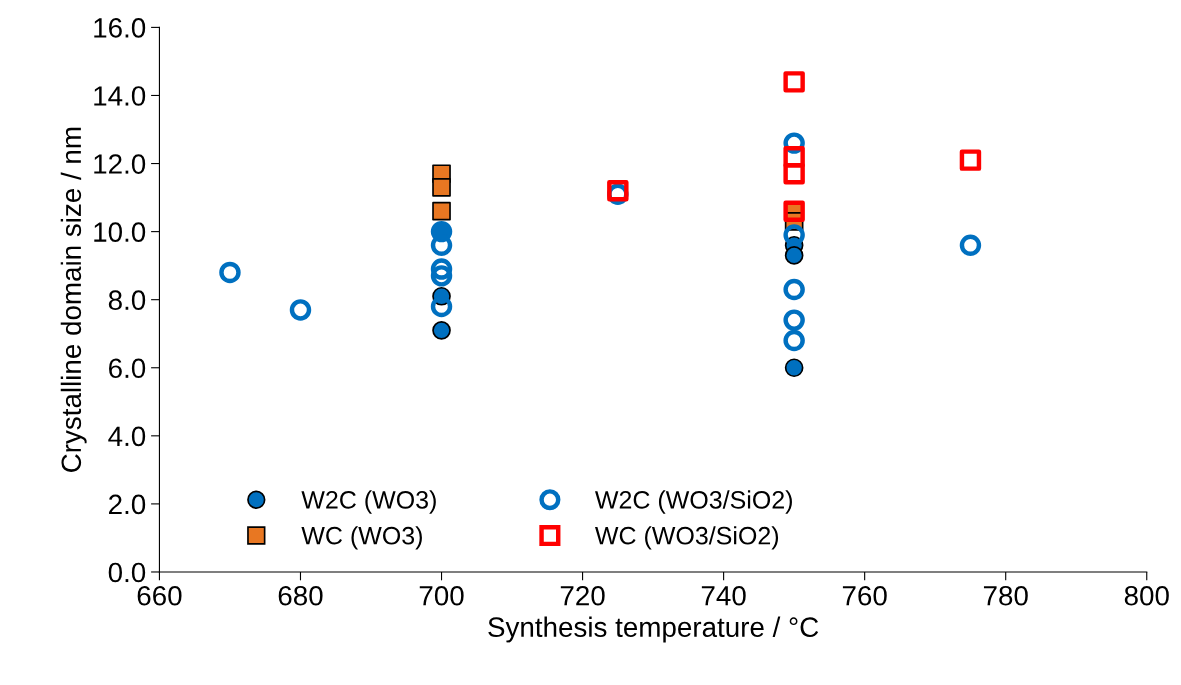 The height and width of the screenshot is (685, 1181). Describe the element at coordinates (127, 572) in the screenshot. I see `y-tick-label: 0.0` at that location.